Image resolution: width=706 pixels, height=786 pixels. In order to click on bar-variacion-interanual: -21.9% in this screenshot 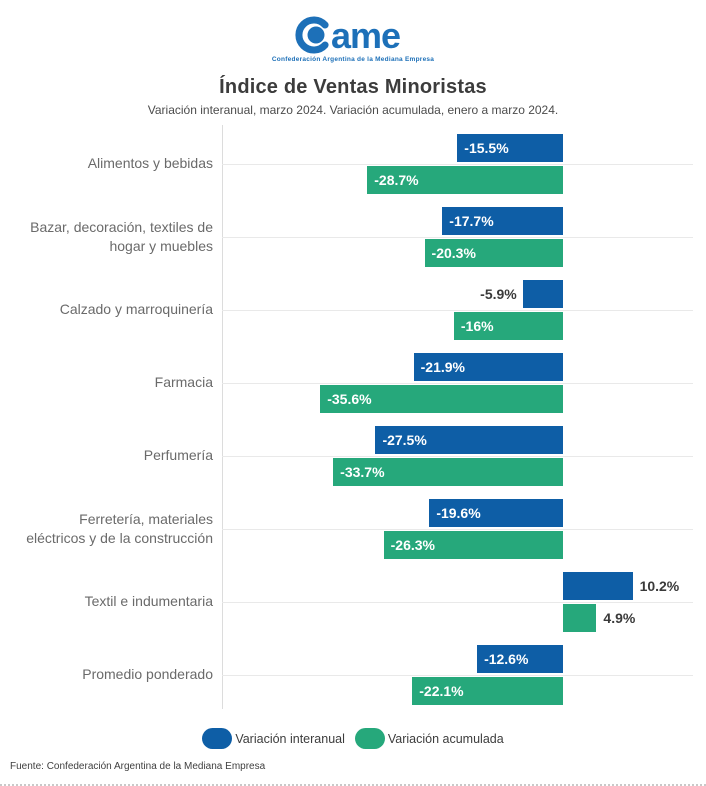, I will do `click(488, 367)`.